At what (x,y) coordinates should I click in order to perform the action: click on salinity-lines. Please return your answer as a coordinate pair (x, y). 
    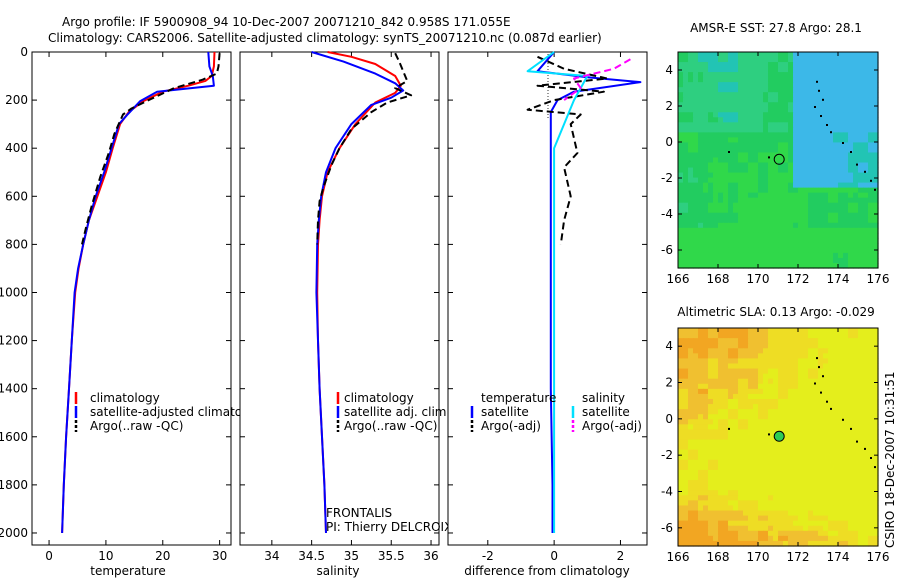
    Looking at the image, I should click on (362, 292).